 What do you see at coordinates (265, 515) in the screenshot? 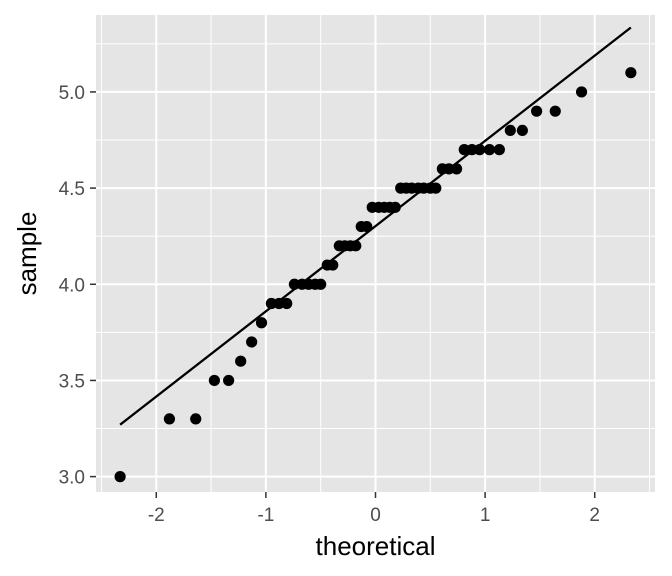
I see `x-tick-label: -1` at bounding box center [265, 515].